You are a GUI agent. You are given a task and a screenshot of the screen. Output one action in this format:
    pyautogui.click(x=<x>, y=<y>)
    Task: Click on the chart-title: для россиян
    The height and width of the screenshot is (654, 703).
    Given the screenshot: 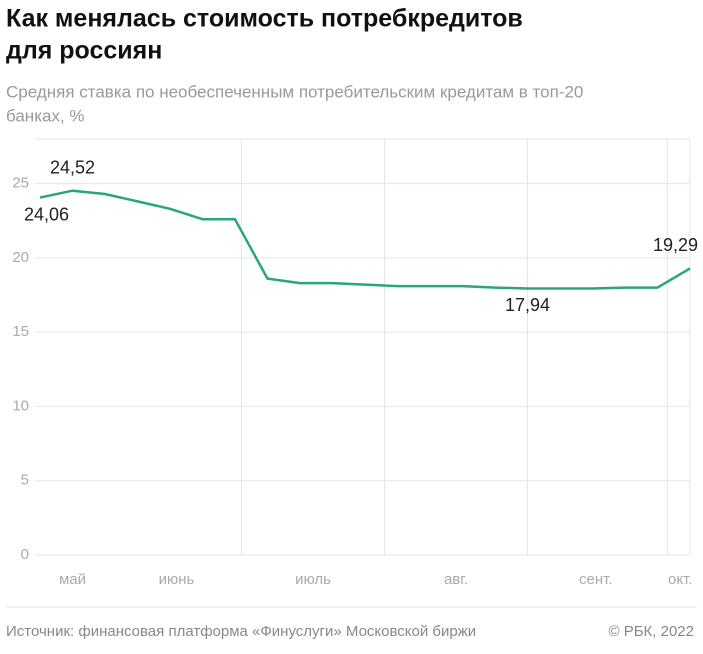 What is the action you would take?
    pyautogui.click(x=84, y=51)
    